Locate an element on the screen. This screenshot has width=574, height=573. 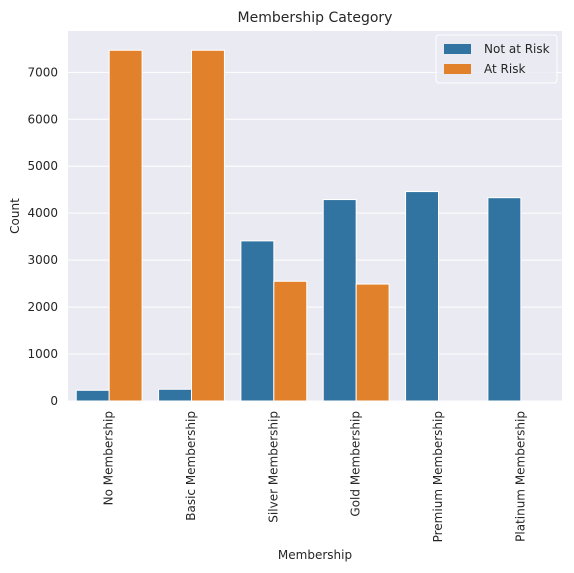
y-tick-label: 1000 is located at coordinates (42, 354).